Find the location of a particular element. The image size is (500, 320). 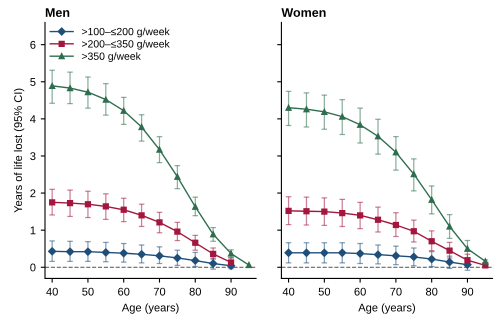

y-tick-label: 2 is located at coordinates (33, 193).